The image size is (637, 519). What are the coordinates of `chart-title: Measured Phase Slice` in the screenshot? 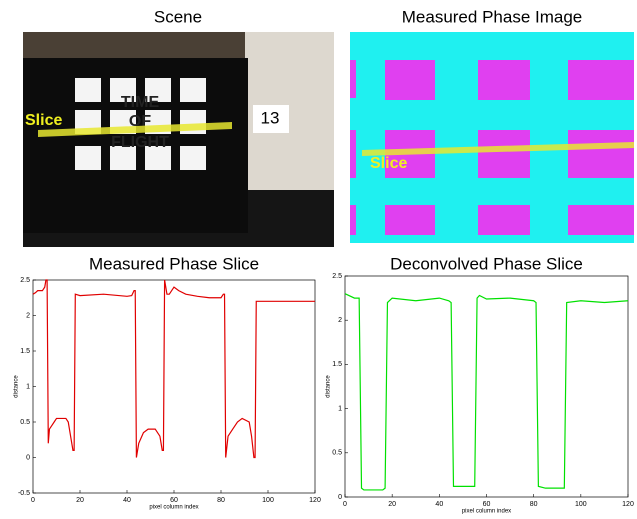 It's located at (174, 263).